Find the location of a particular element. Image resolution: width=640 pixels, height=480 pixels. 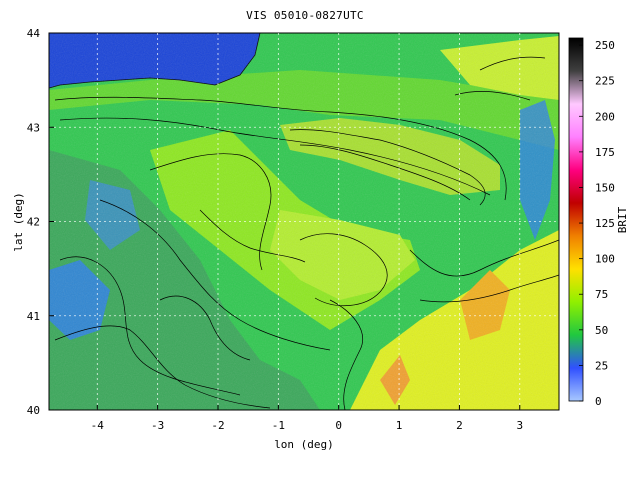

colorbar-tick-label: 75 is located at coordinates (601, 294).